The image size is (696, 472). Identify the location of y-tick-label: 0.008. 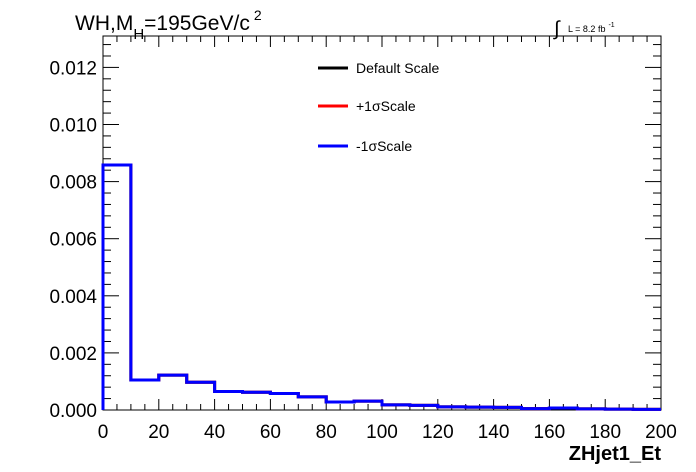
(73, 183).